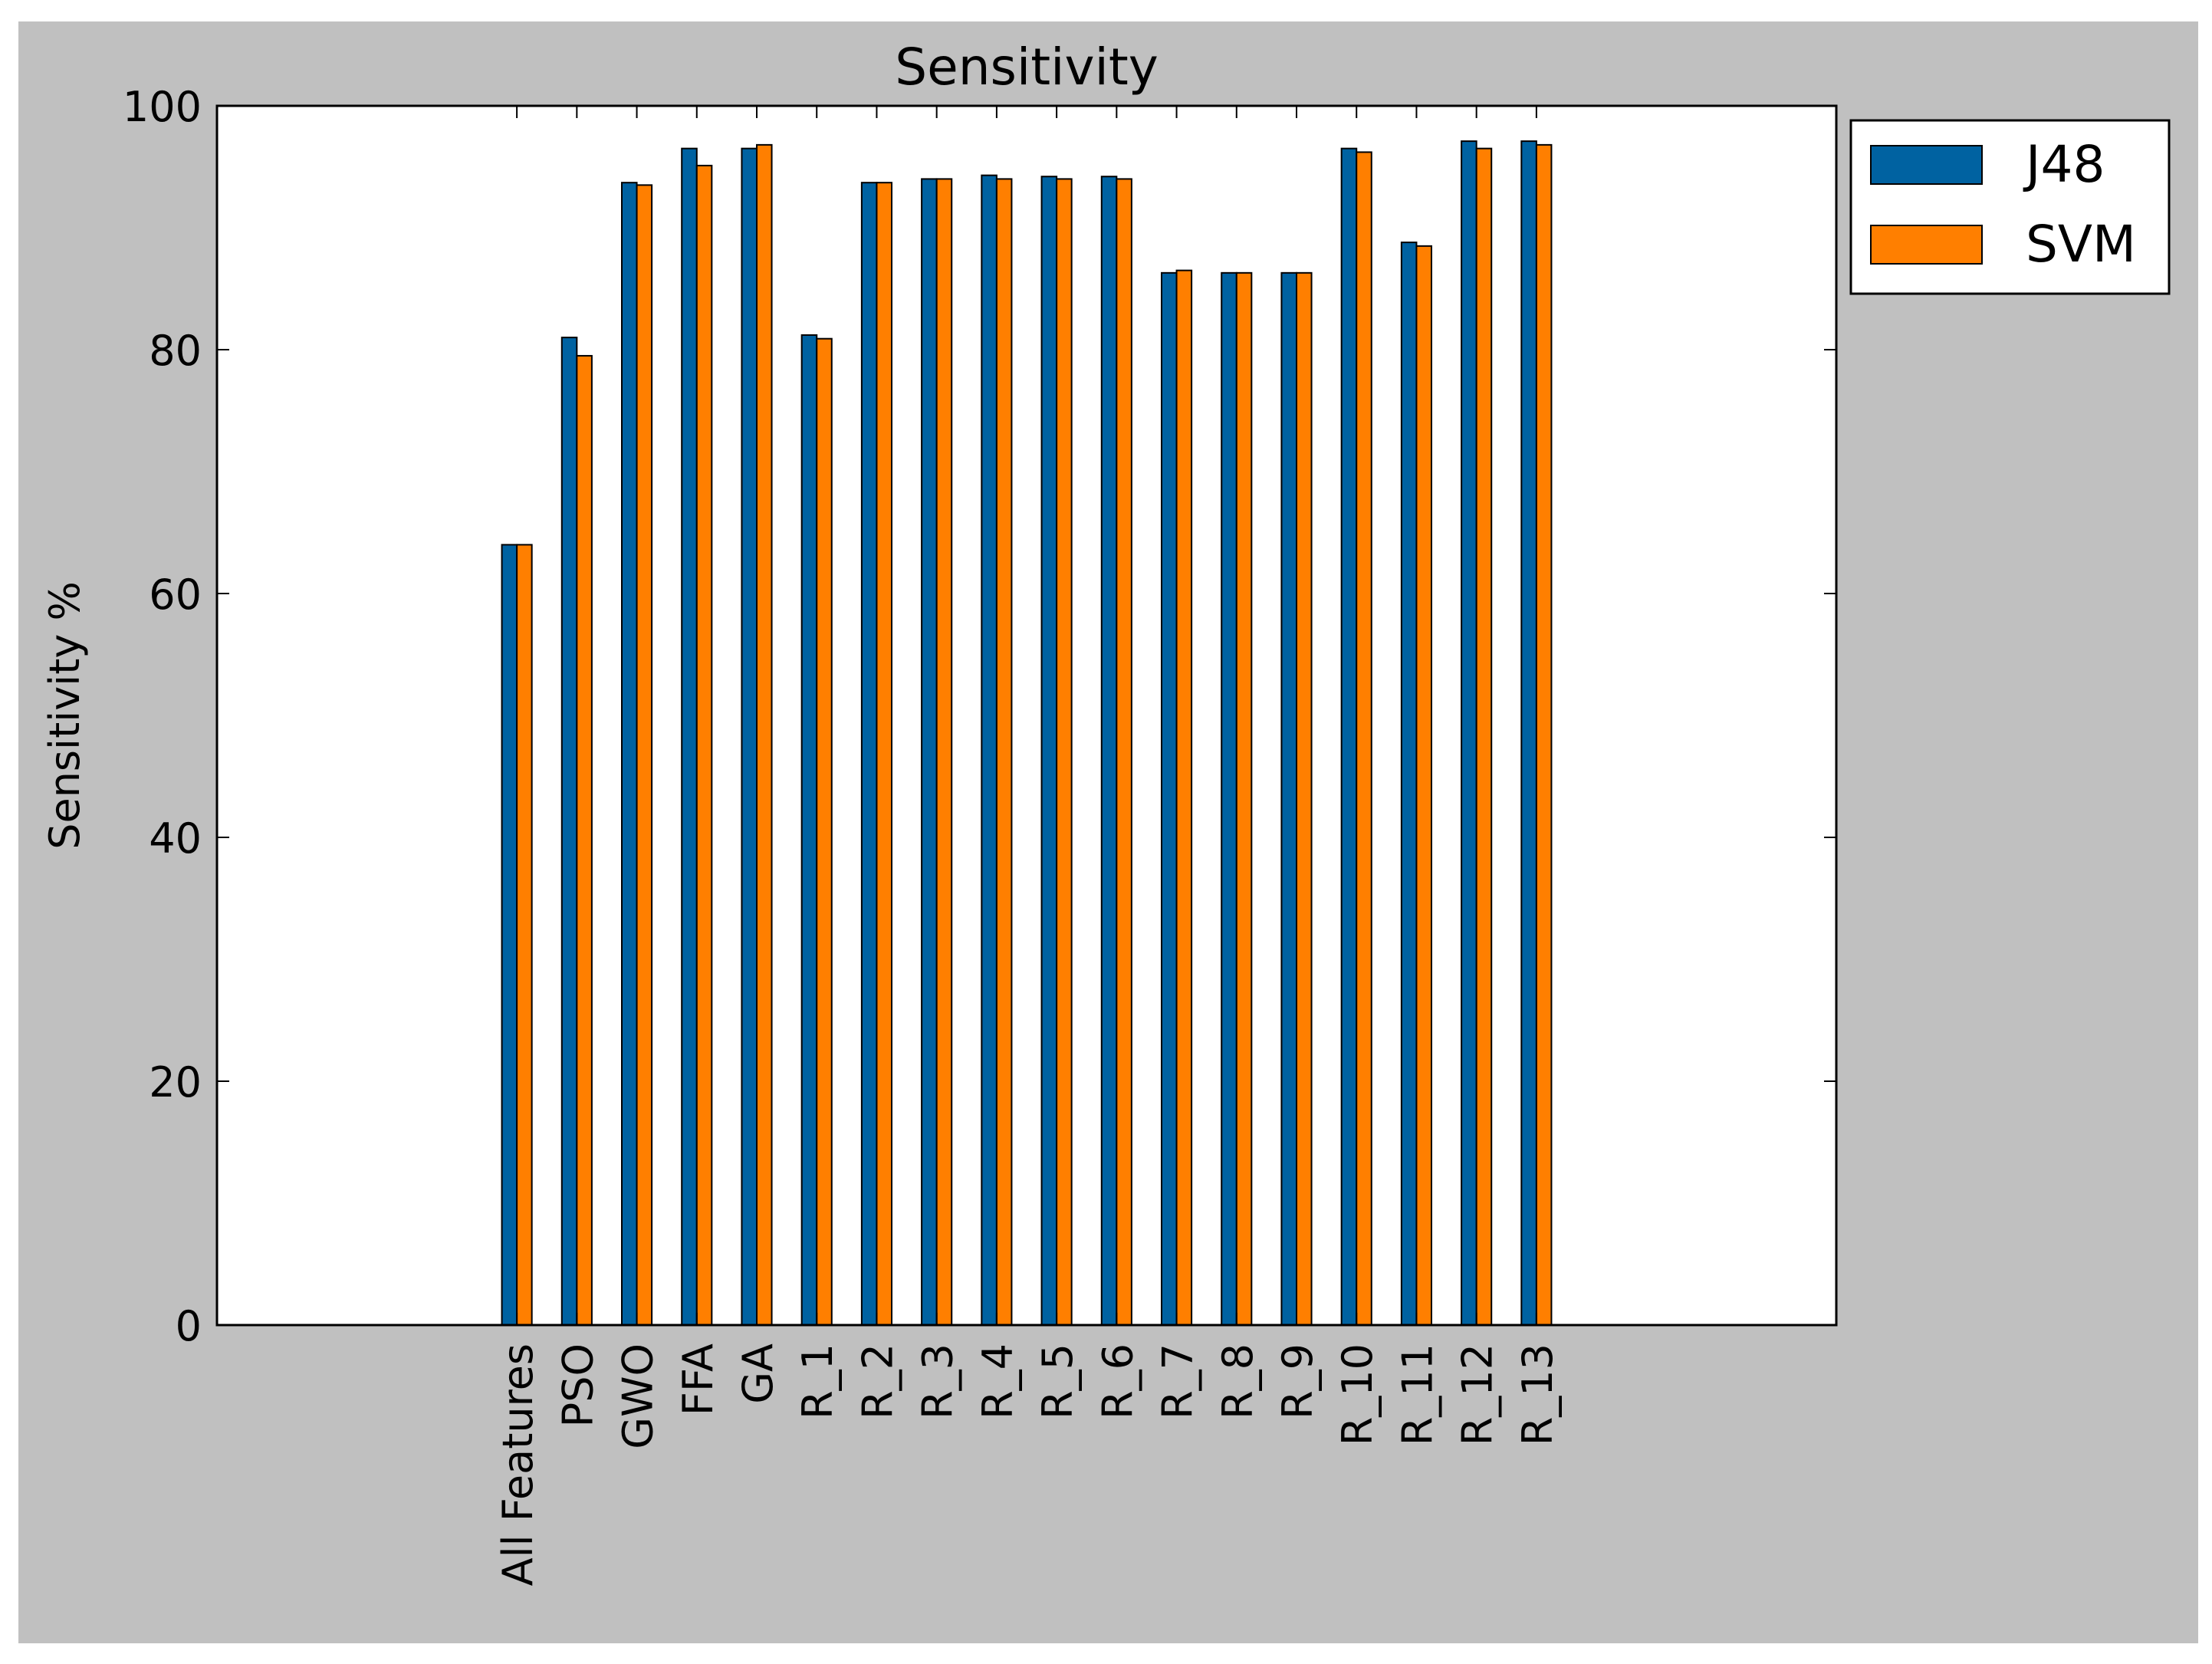 The width and height of the screenshot is (2212, 1664). Describe the element at coordinates (509, 935) in the screenshot. I see `bar-j48-all-features` at that location.